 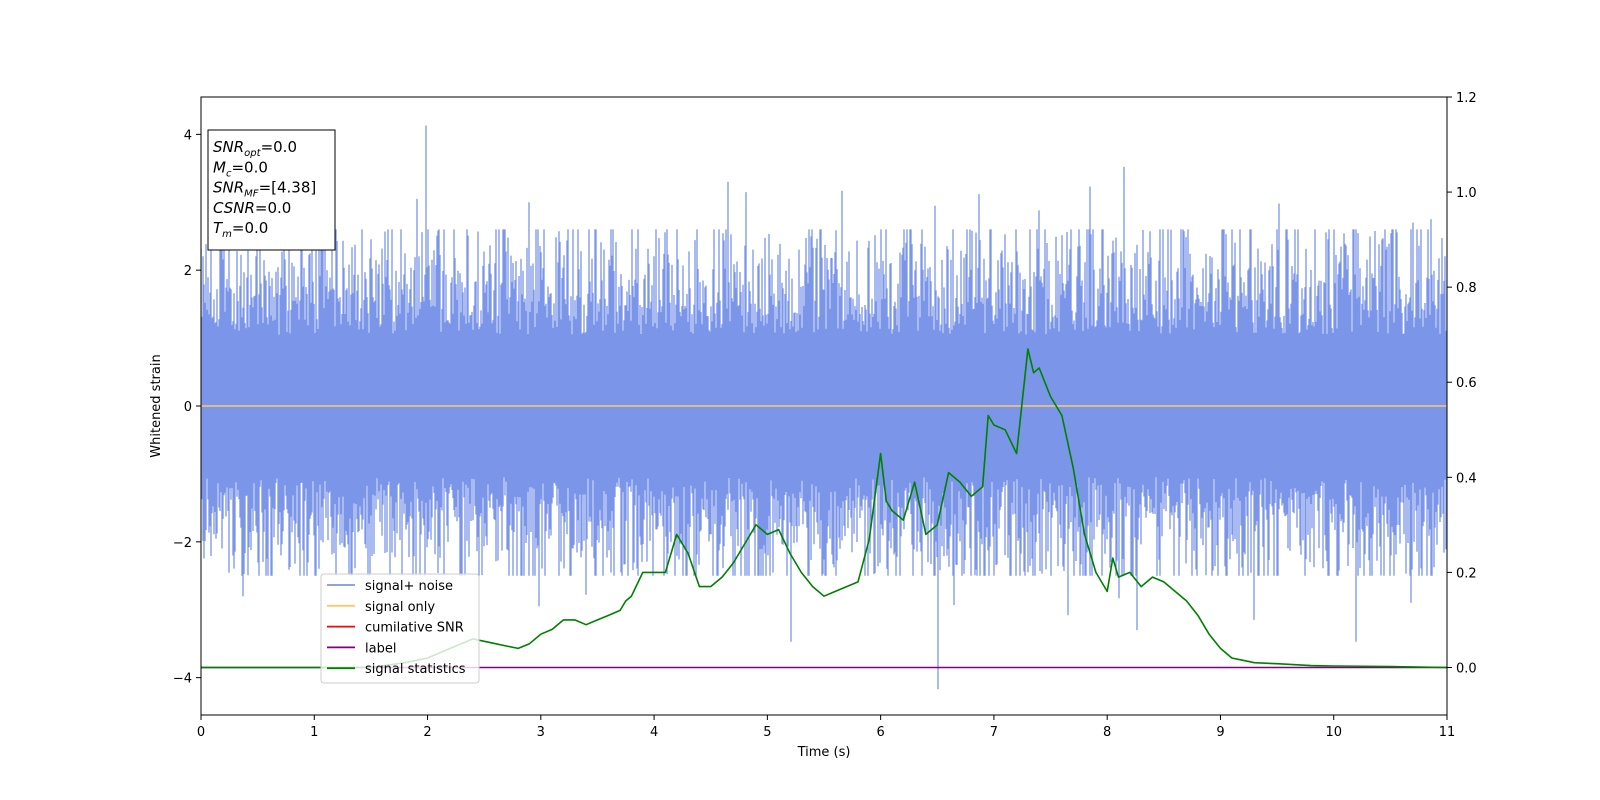 I want to click on y-right-tick-label: 0.0, so click(x=1466, y=668).